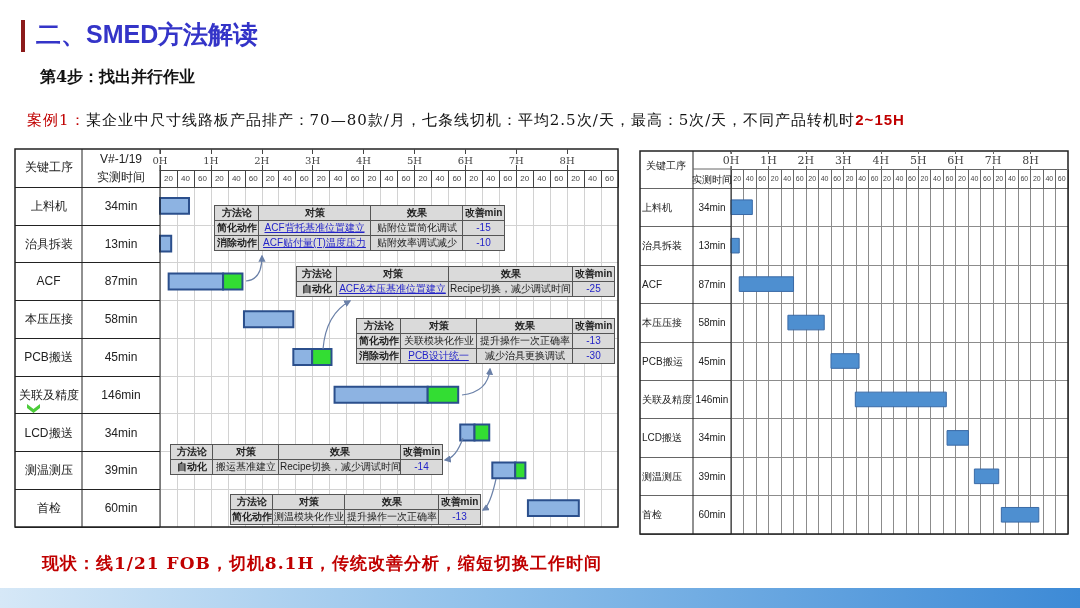  Describe the element at coordinates (459, 517) in the screenshot. I see `annotation: -13` at that location.